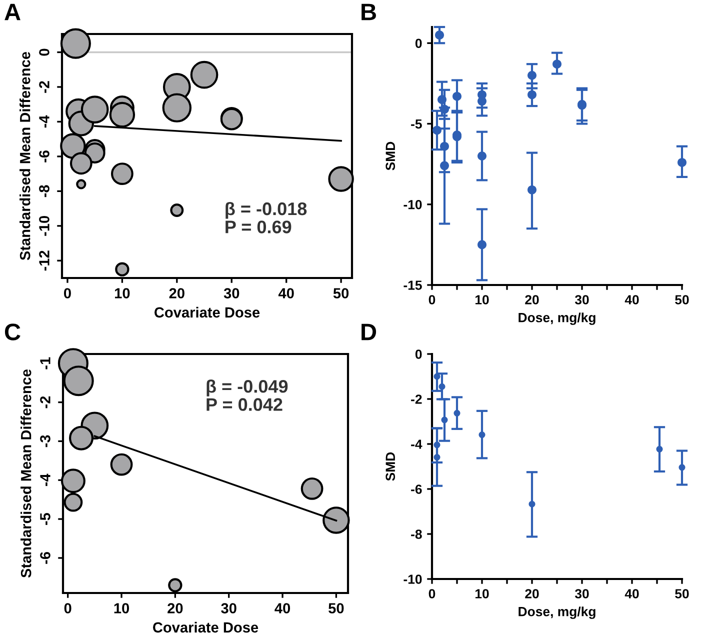 Image resolution: width=711 pixels, height=642 pixels. What do you see at coordinates (259, 227) in the screenshot?
I see `annotation: P = 0.69` at bounding box center [259, 227].